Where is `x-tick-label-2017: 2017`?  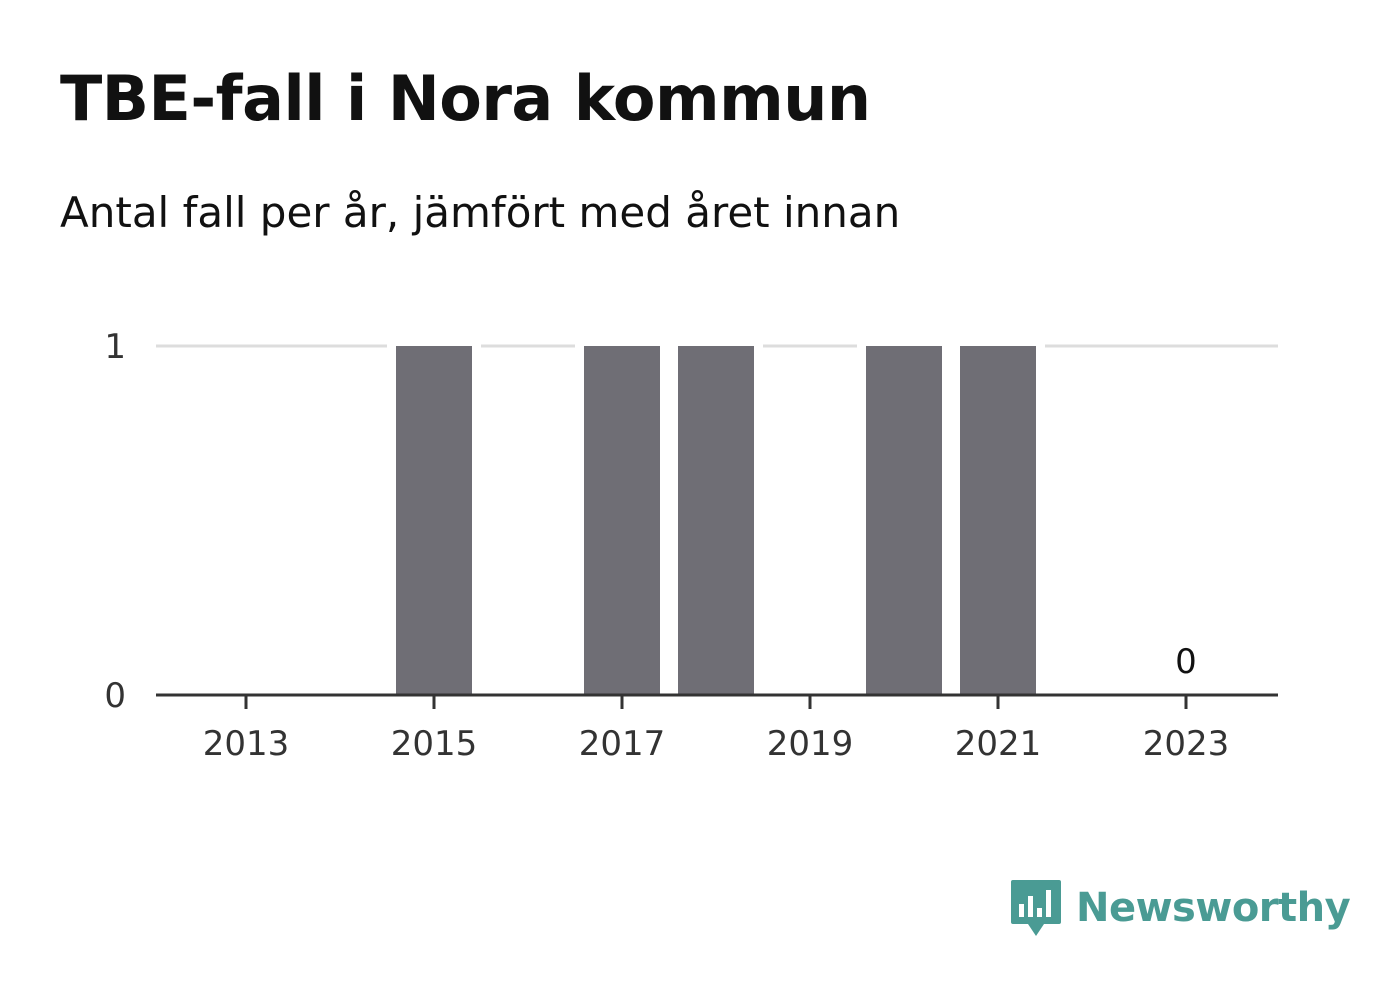
x-tick-label-2017: 2017 is located at coordinates (622, 744).